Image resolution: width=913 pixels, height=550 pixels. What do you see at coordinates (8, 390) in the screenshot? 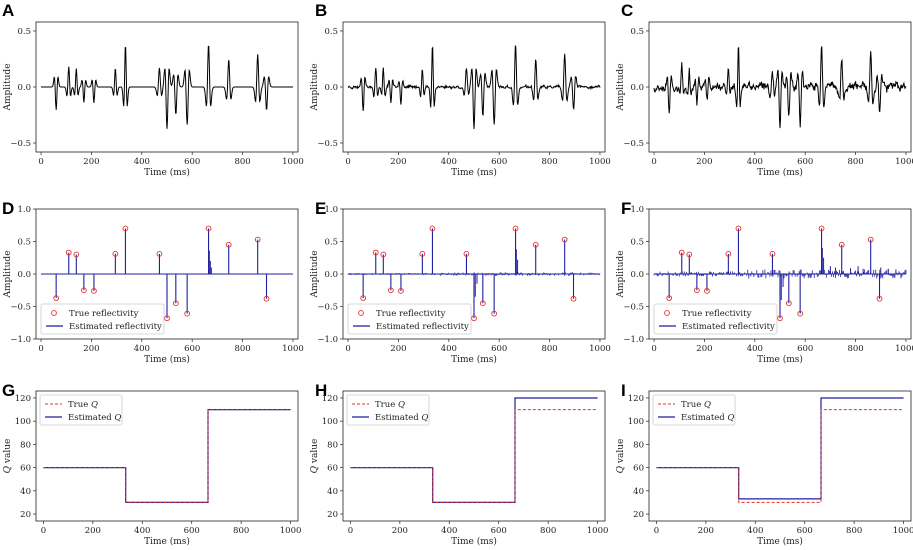
I see `panel-letter: G` at bounding box center [8, 390].